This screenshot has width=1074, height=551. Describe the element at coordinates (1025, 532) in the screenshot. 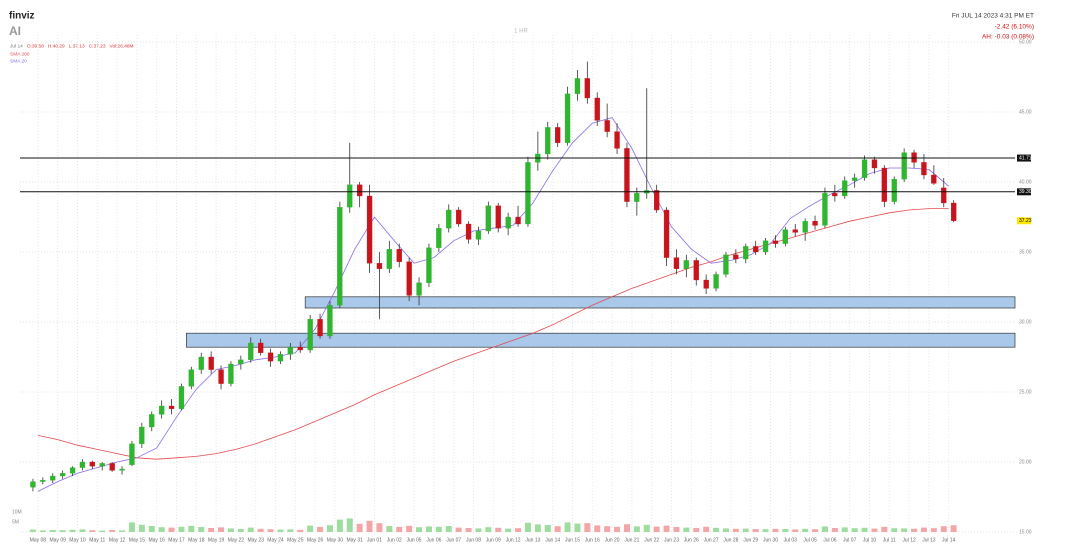

I see `y-tick-label: 15.00` at that location.